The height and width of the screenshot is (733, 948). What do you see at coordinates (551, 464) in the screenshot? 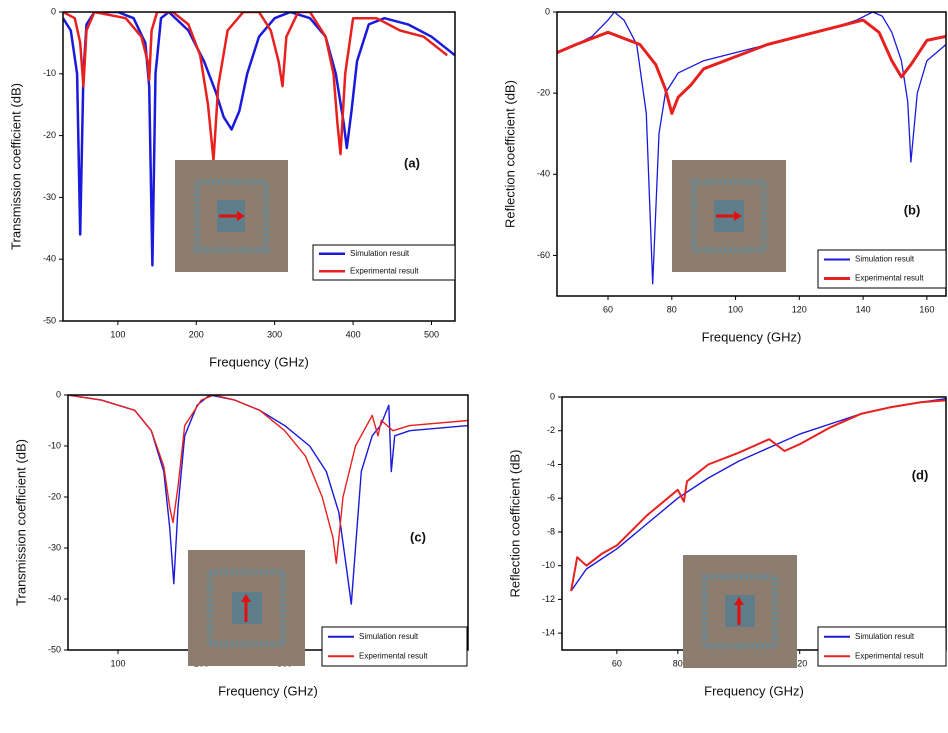
I see `y-tick-label: -4` at bounding box center [551, 464].